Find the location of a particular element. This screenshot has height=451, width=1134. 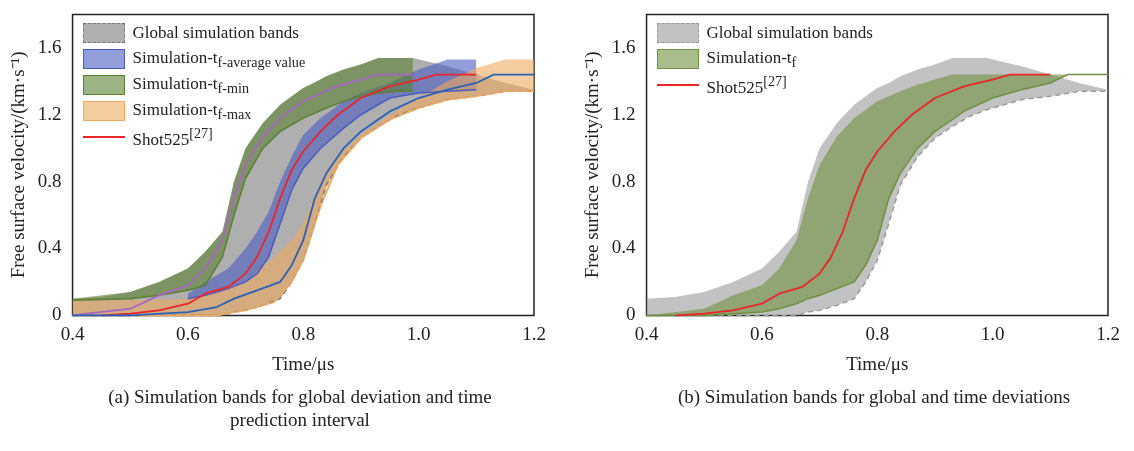

legend-label: Simulation-t$_{f-min}$ is located at coordinates (190, 85).